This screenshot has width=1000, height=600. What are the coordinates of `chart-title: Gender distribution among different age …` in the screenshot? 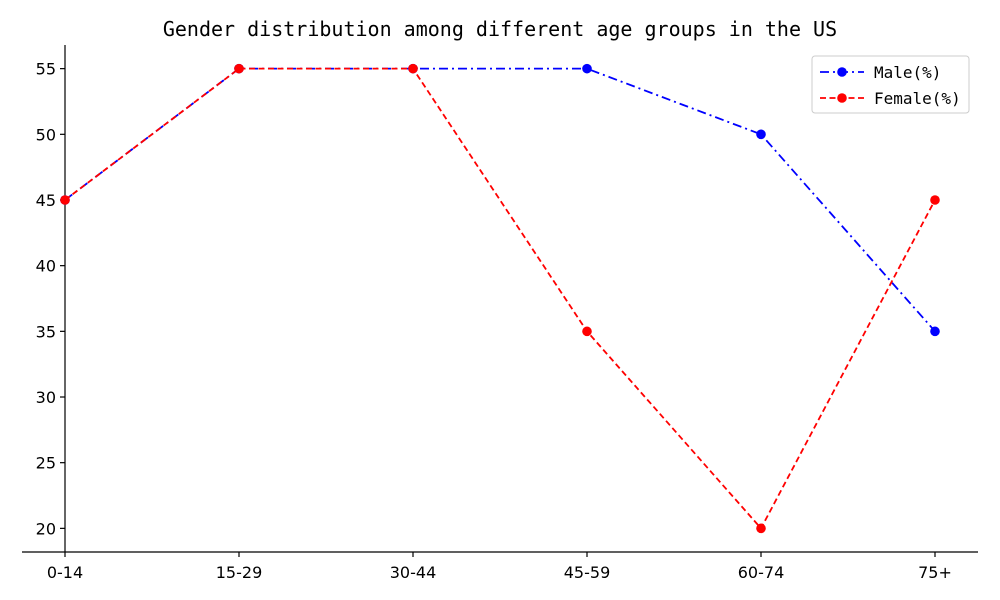 It's located at (500, 29).